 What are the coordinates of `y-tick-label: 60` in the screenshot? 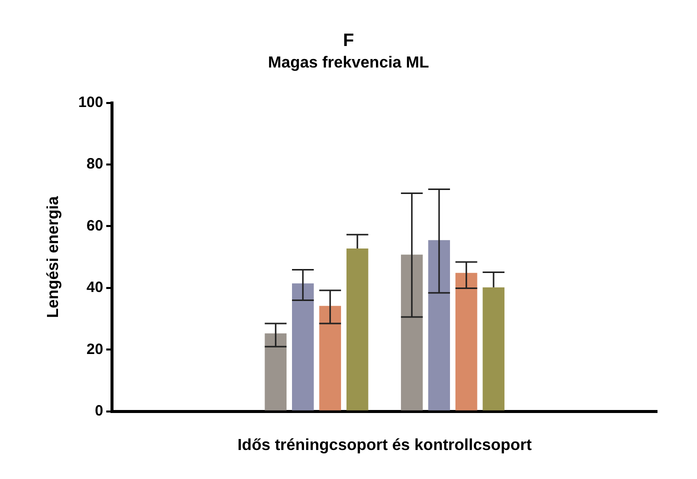 It's located at (95, 225).